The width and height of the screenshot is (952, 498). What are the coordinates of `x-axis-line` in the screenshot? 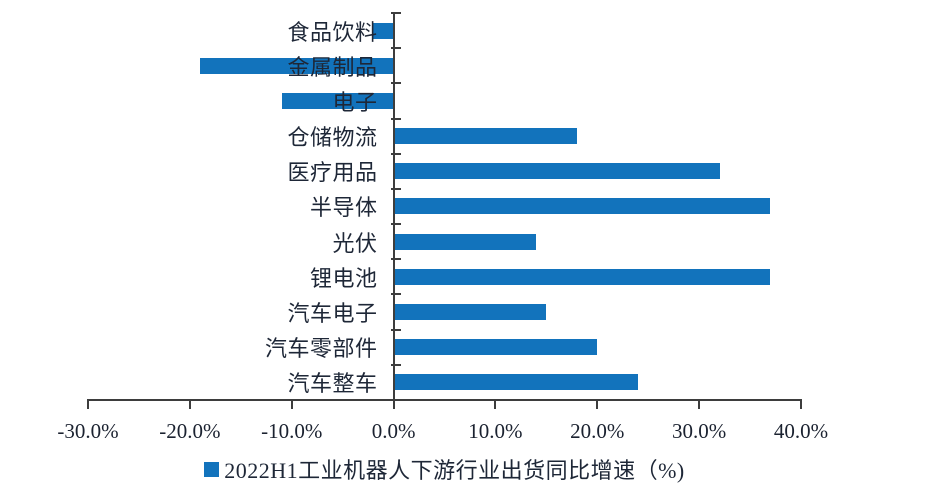 It's located at (444, 400).